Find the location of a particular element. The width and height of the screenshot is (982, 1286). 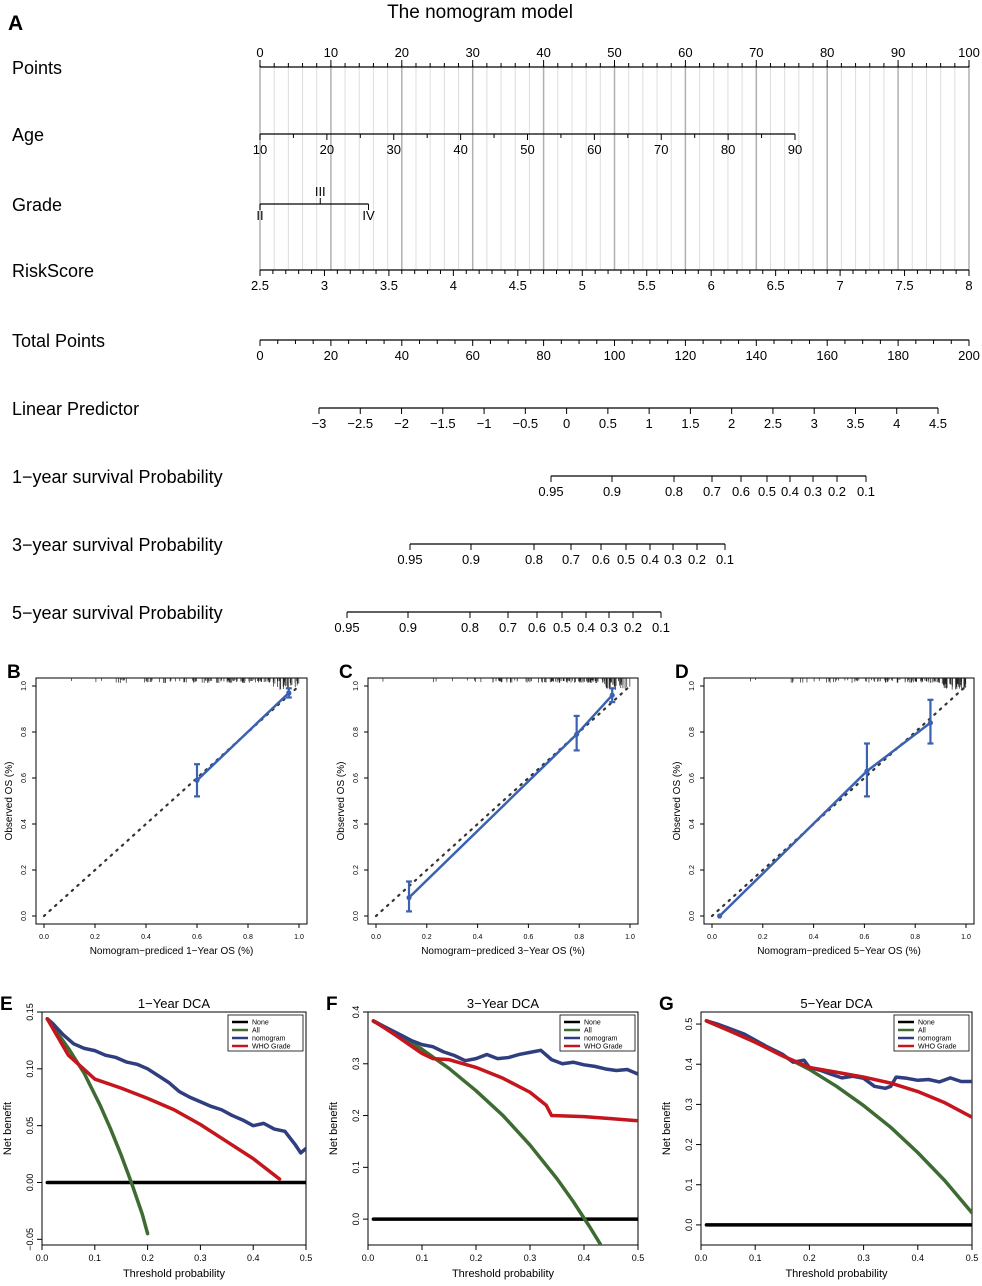

nomogram-row-label: RiskScore is located at coordinates (53, 271).